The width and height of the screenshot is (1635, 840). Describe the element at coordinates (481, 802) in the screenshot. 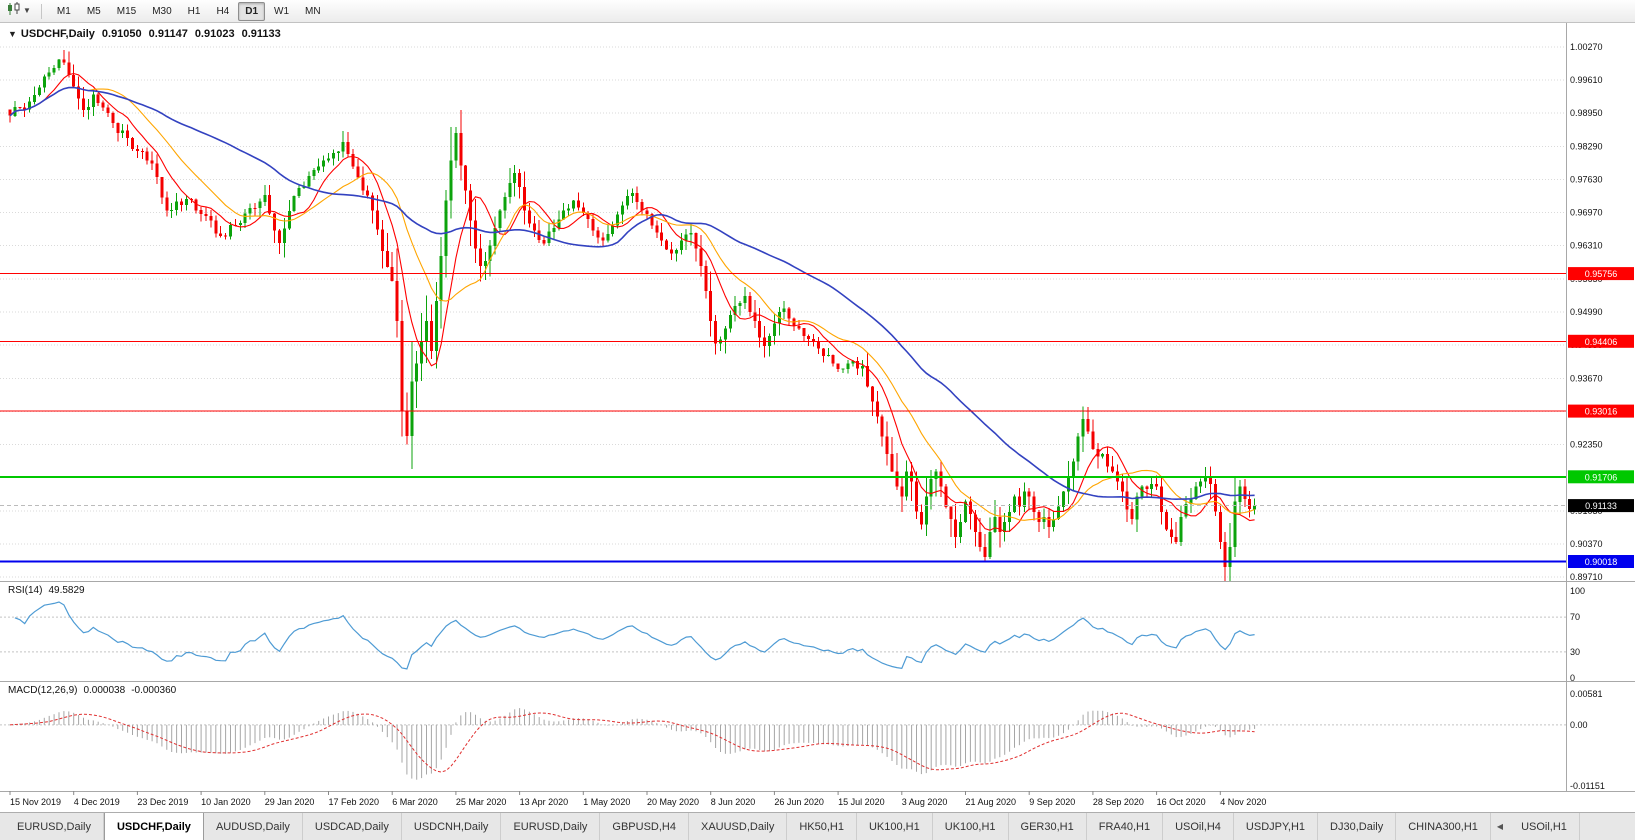

I see `svg-text: 25 Mar 2020` at that location.